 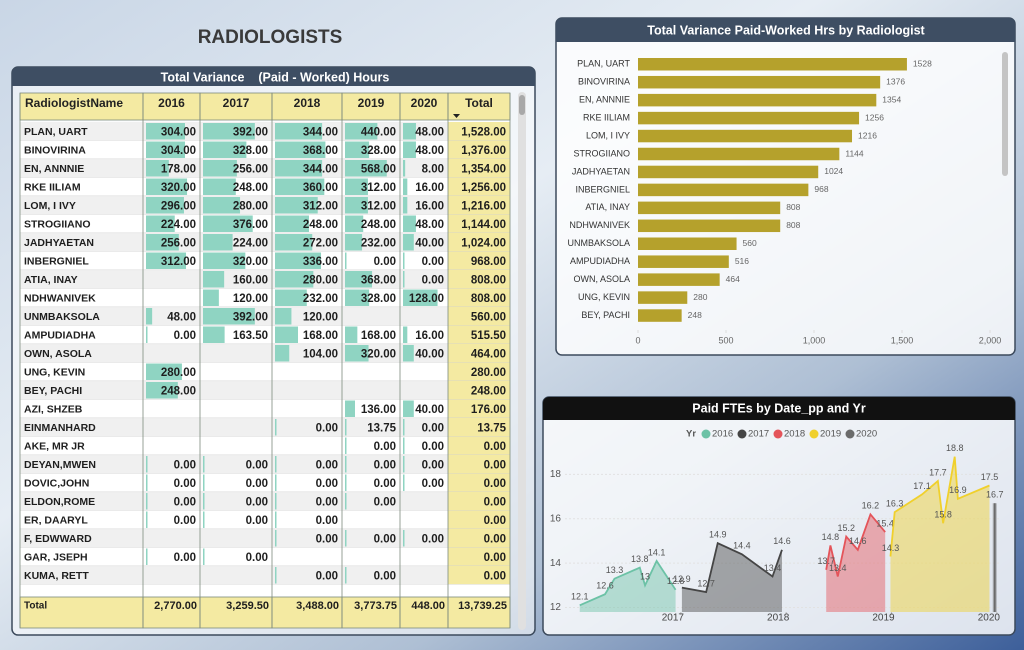 I want to click on legend-title: Yr, so click(x=691, y=434).